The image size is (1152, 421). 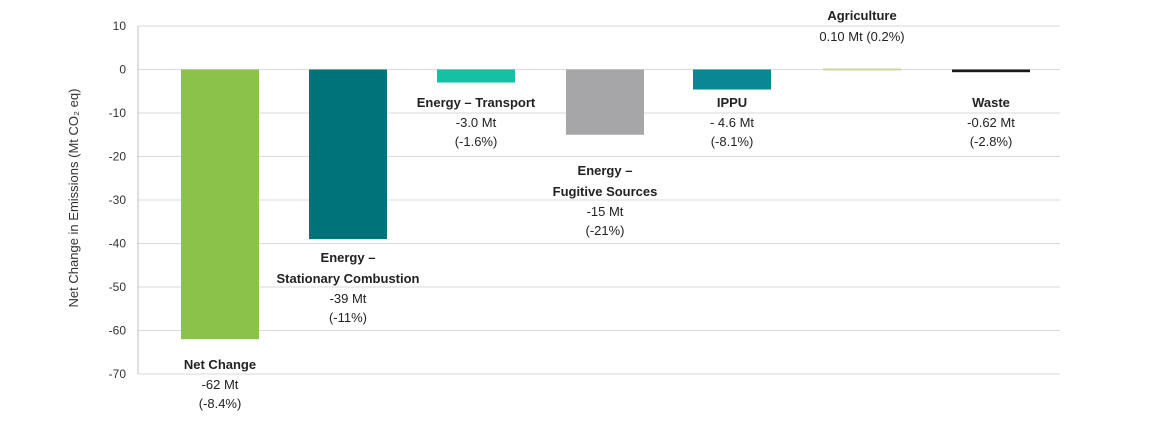 I want to click on data-label: -62 Mt, so click(x=220, y=384).